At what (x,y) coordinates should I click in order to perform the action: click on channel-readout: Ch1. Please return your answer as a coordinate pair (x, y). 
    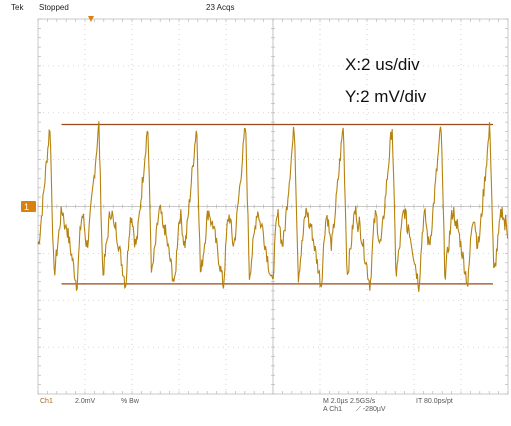
    Looking at the image, I should click on (46, 401).